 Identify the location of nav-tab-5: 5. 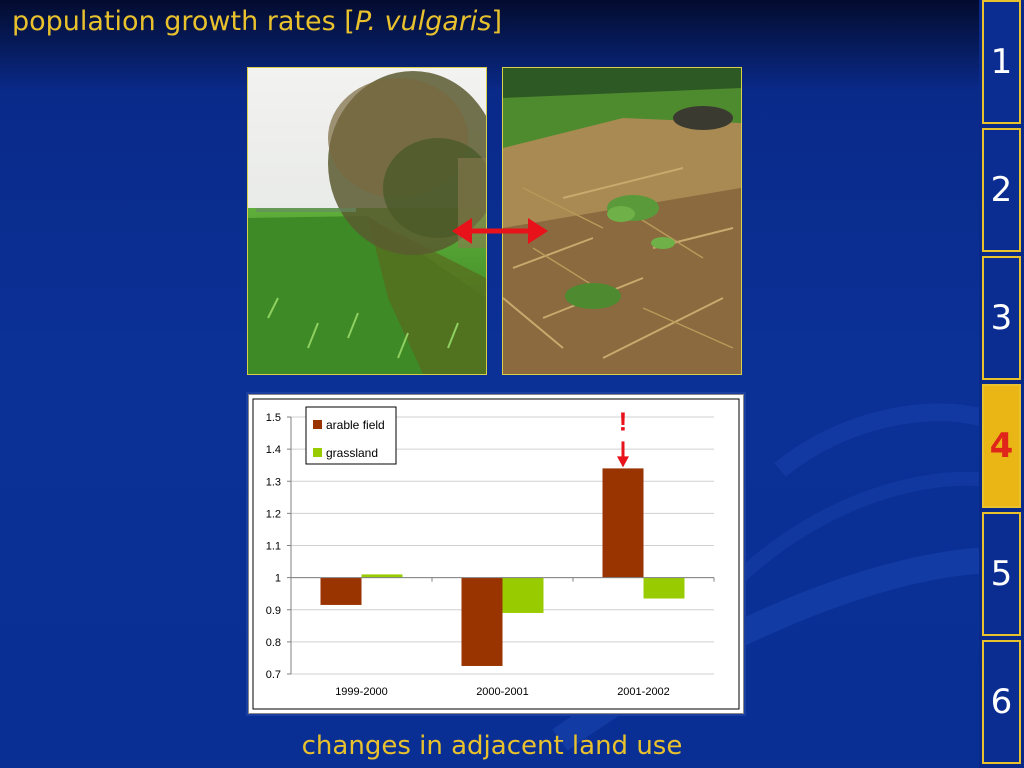
(1001, 574).